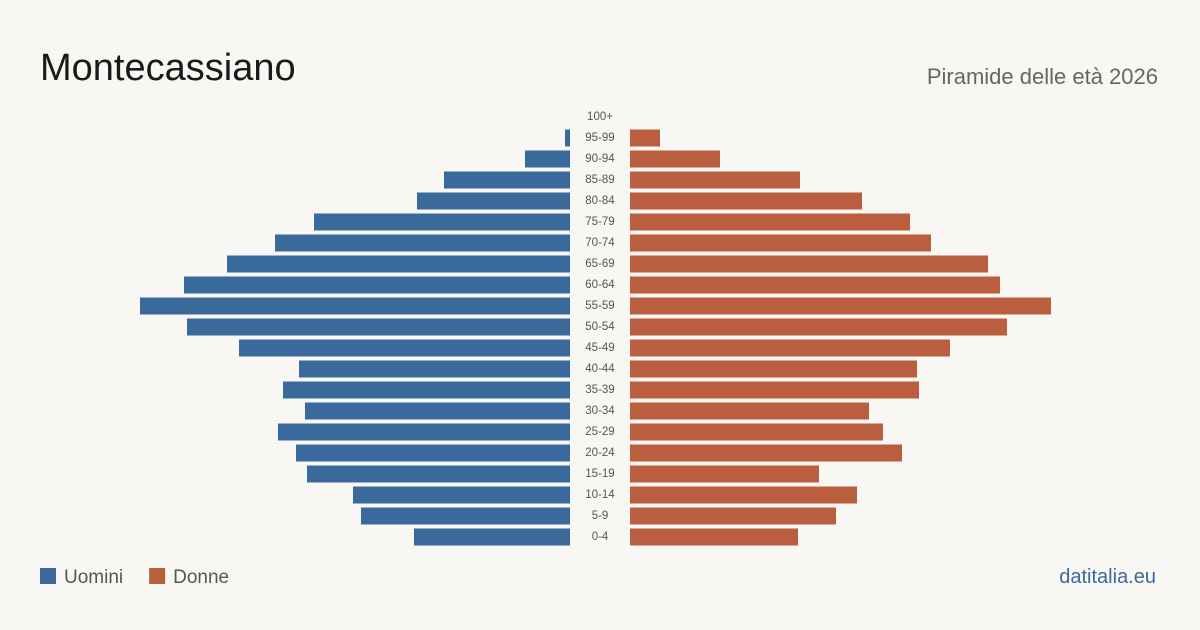 This screenshot has height=630, width=1200. I want to click on age-label: 95-99, so click(599, 138).